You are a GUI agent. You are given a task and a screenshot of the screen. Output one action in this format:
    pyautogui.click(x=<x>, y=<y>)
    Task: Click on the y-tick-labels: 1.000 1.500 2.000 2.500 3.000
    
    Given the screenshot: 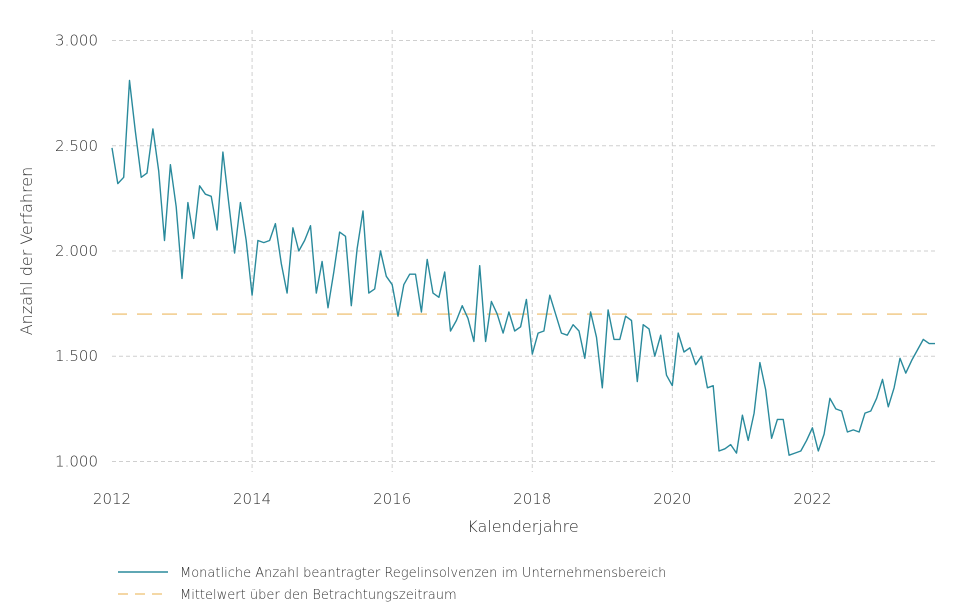 What is the action you would take?
    pyautogui.click(x=76, y=251)
    